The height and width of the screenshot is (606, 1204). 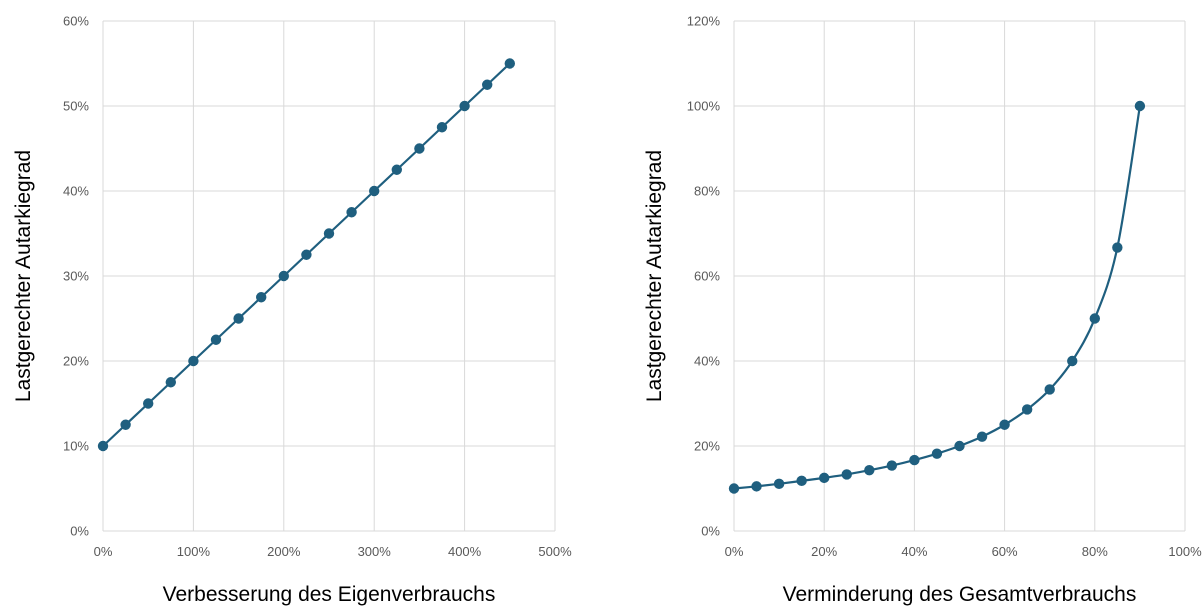 What do you see at coordinates (284, 551) in the screenshot?
I see `left-chart-x-tick-label: 200%` at bounding box center [284, 551].